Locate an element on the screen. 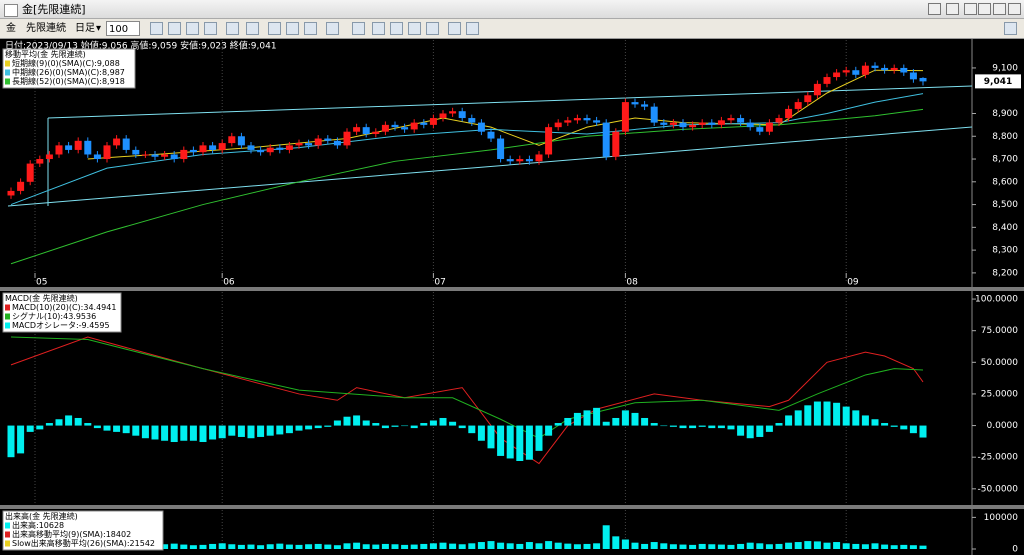  contract-select: 先限連続 is located at coordinates (46, 28).